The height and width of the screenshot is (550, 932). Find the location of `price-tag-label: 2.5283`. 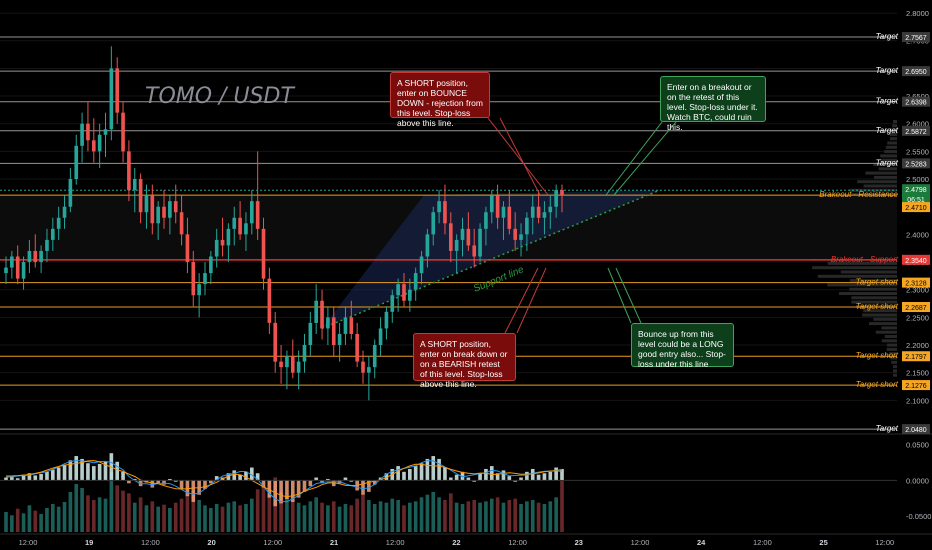

price-tag-label: 2.5283 is located at coordinates (916, 164).